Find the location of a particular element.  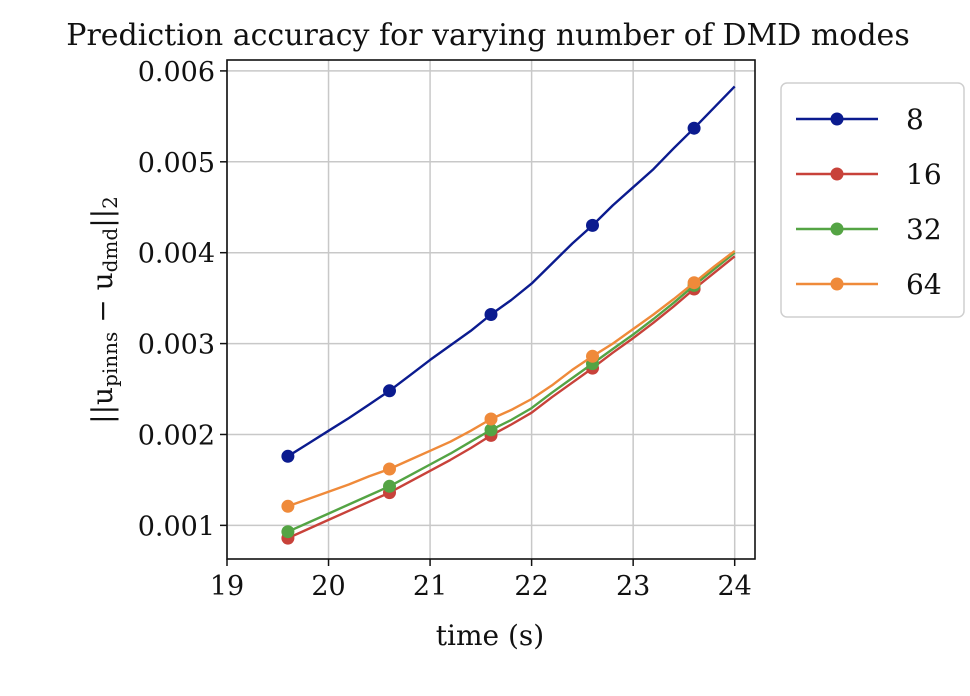

y-axis-label: ||upinns − udmd||2 is located at coordinates (104, 310).